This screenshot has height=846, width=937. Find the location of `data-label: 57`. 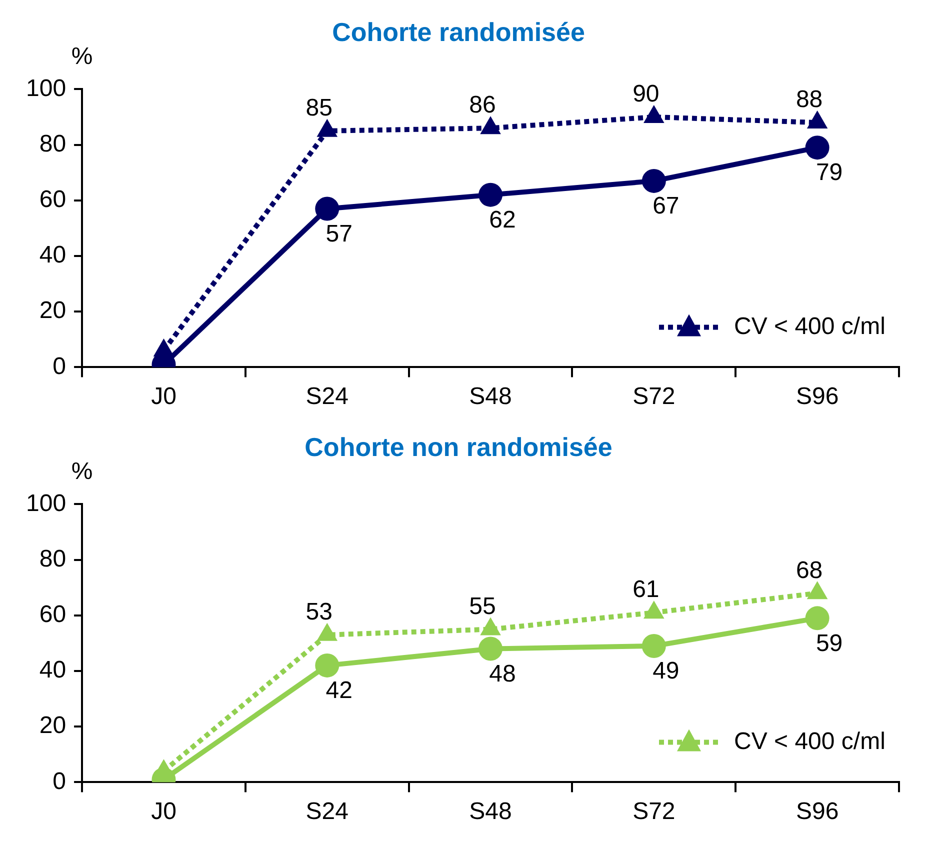

data-label: 57 is located at coordinates (339, 234).